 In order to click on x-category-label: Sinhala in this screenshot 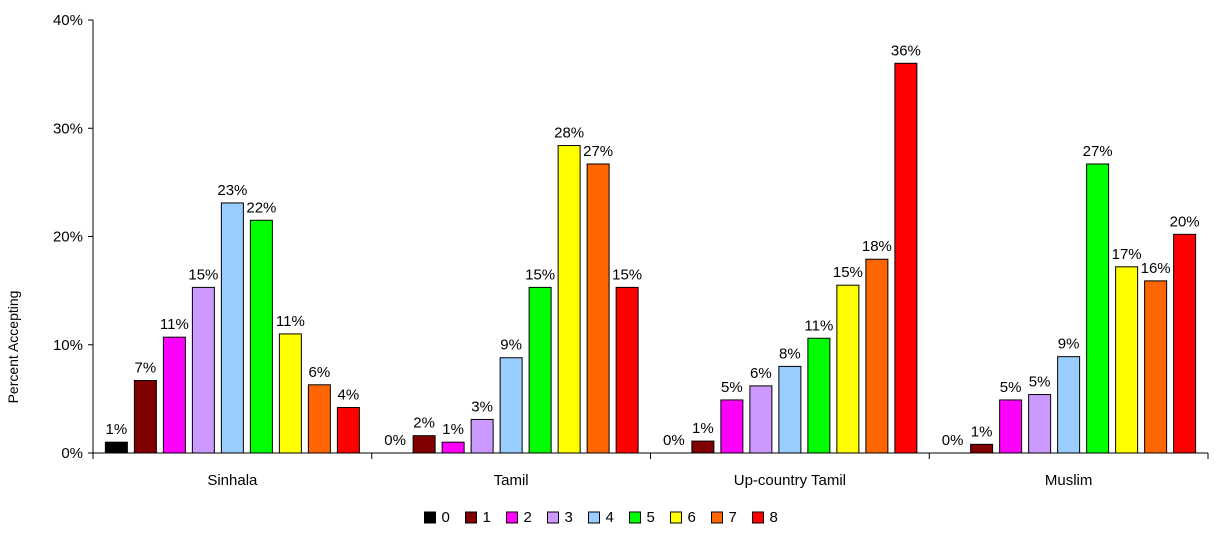, I will do `click(232, 480)`.